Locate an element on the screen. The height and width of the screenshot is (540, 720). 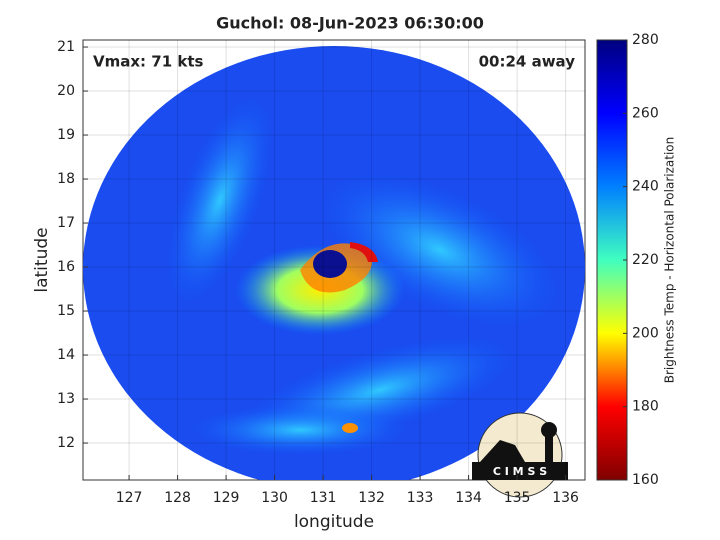
colorbar-tick-label: 240 is located at coordinates (645, 187).